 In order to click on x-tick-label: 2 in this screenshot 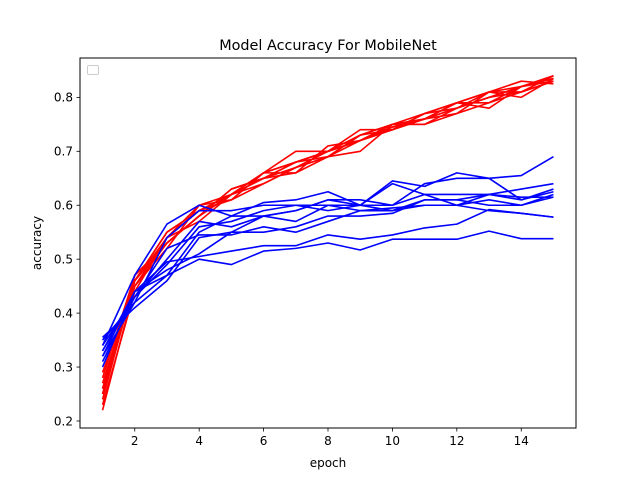, I will do `click(135, 441)`.